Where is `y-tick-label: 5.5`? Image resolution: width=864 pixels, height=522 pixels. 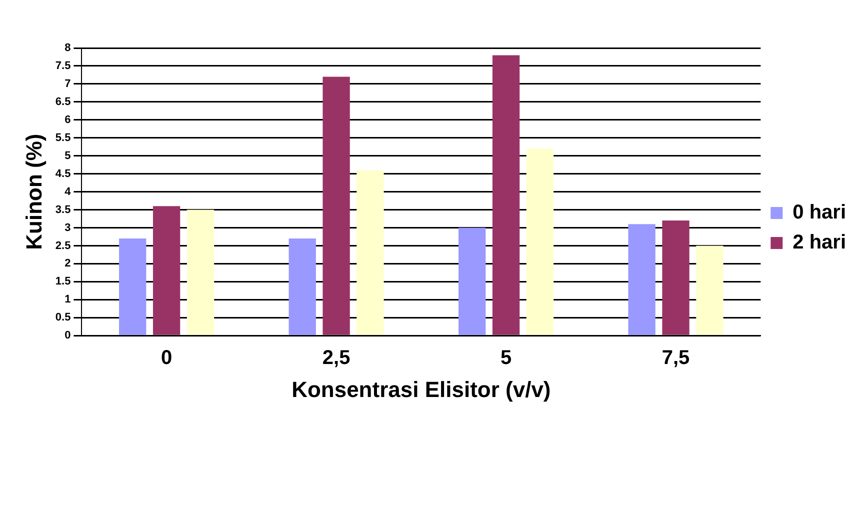
y-tick-label: 5.5 is located at coordinates (63, 138).